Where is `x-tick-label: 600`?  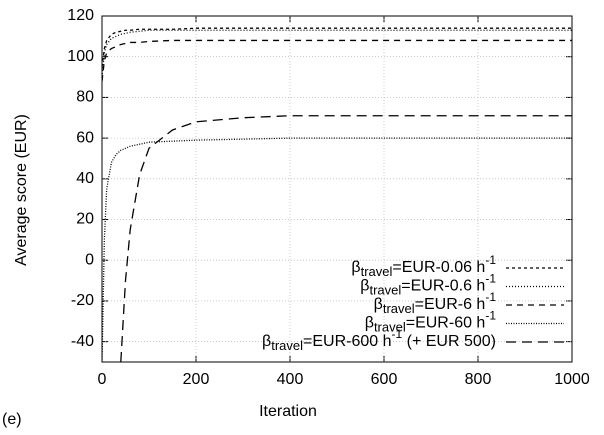
x-tick-label: 600 is located at coordinates (384, 379).